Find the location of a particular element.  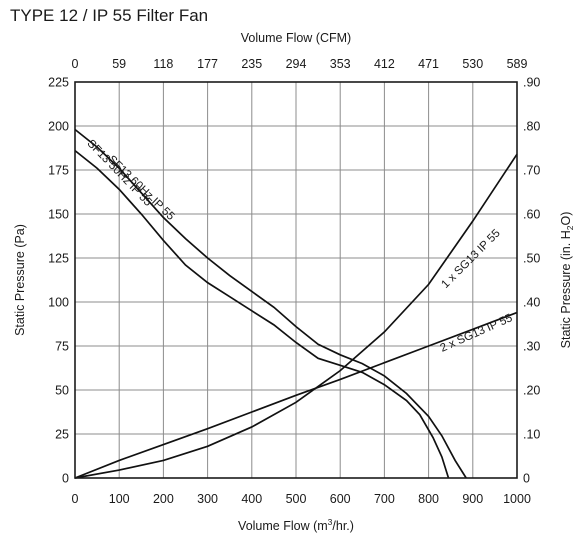

y-tick-label-right: .20 is located at coordinates (531, 391).